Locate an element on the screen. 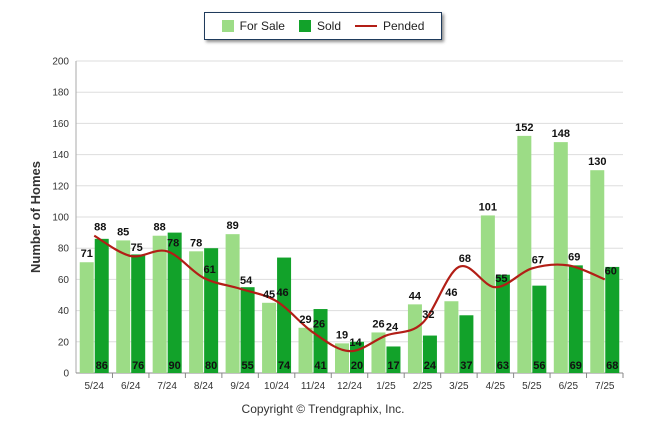 The image size is (646, 434). label-pended: 67 is located at coordinates (538, 260).